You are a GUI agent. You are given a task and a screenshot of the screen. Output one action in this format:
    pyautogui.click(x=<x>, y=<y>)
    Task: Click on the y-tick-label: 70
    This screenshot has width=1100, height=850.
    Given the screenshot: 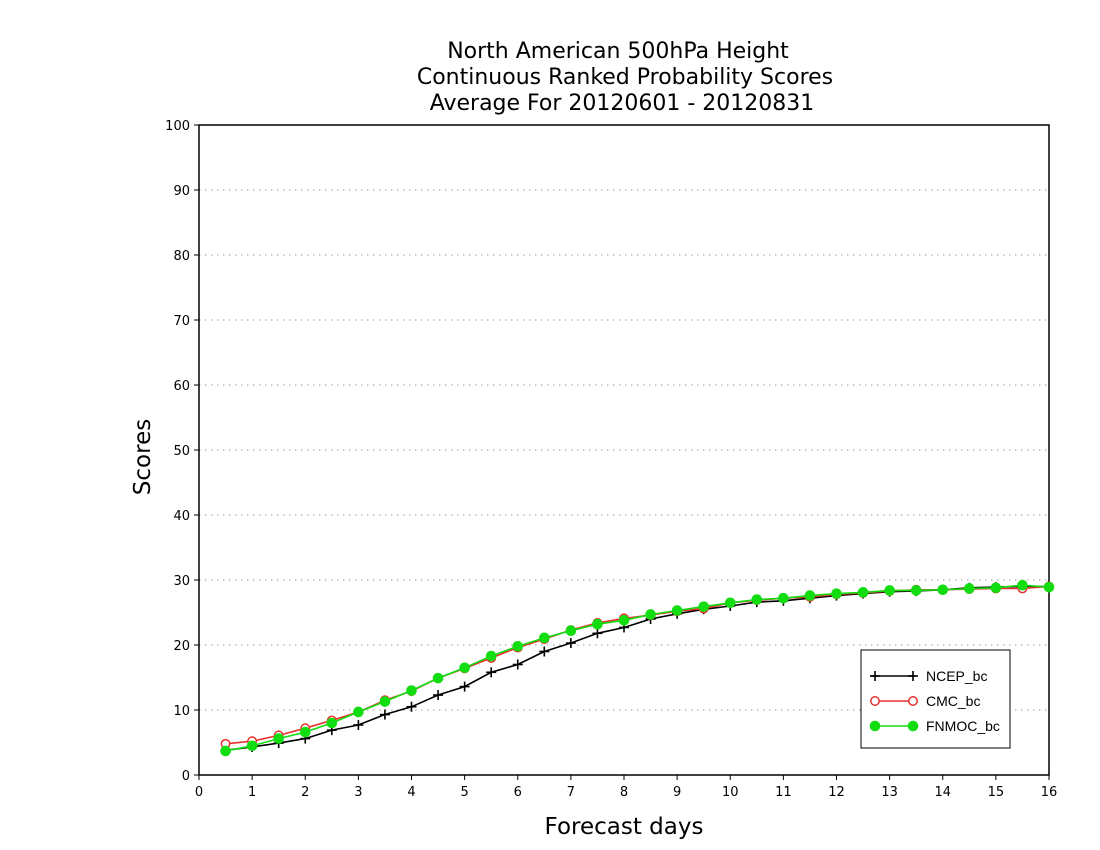 What is the action you would take?
    pyautogui.click(x=181, y=321)
    